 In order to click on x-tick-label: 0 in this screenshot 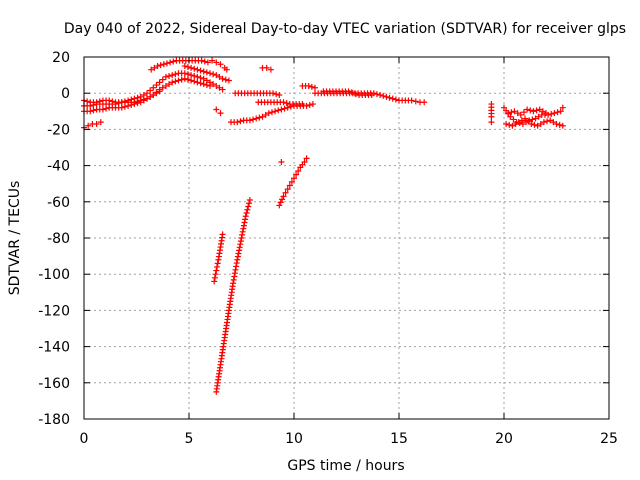, I will do `click(84, 439)`.